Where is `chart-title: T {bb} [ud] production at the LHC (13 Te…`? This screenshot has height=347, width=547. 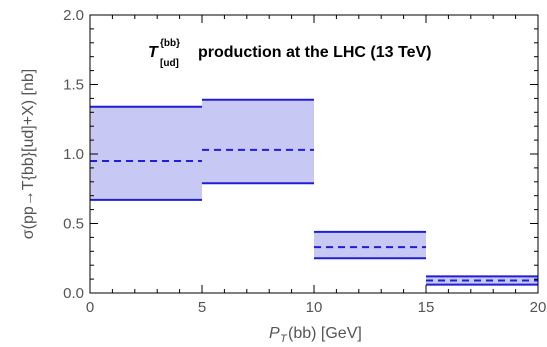
chart-title: T {bb} [ud] production at the LHC (13 Te… is located at coordinates (289, 53).